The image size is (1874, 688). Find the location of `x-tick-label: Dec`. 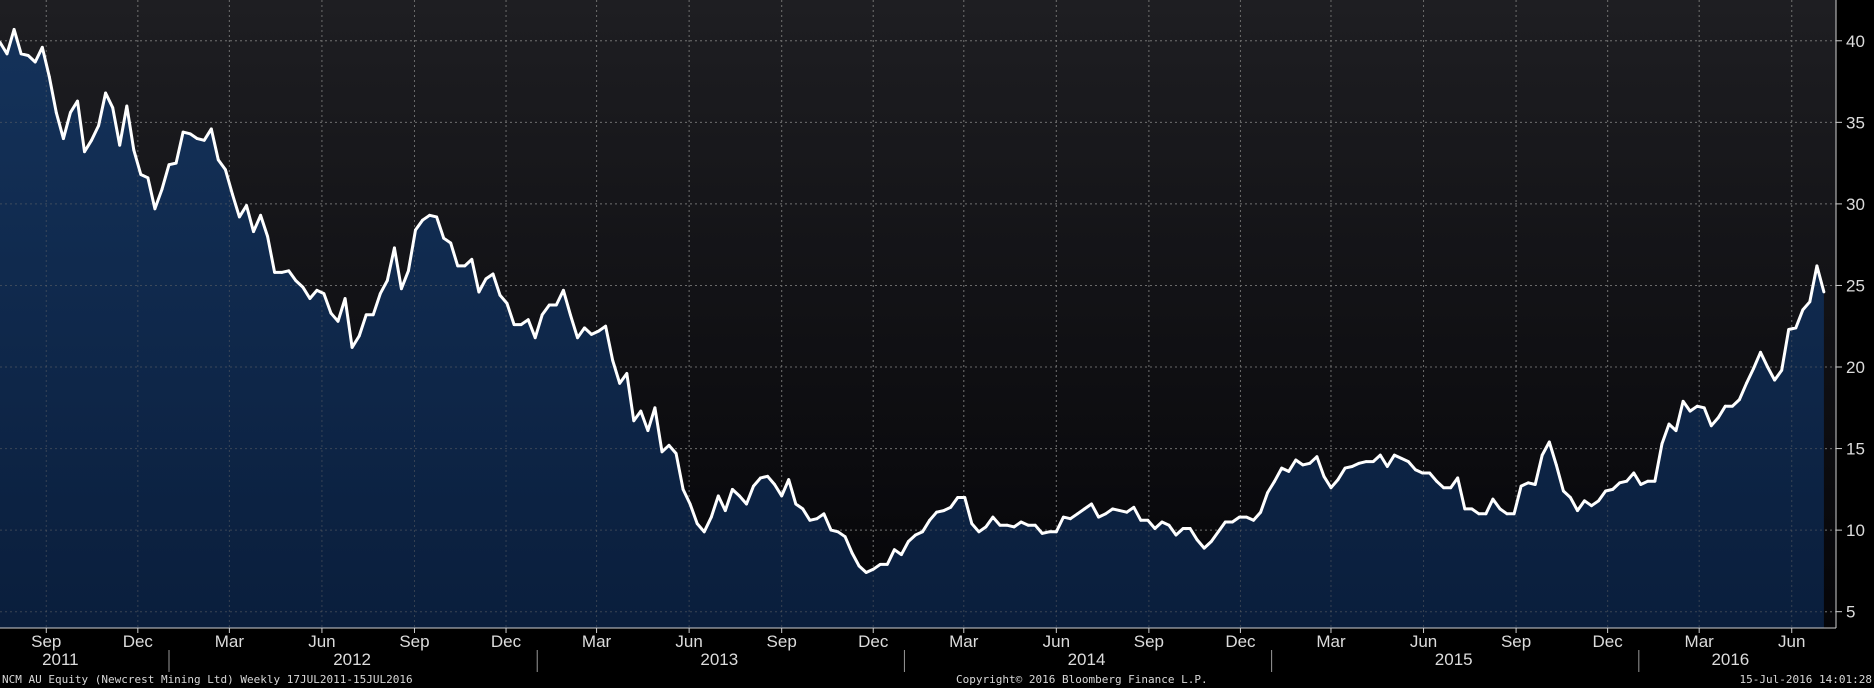

x-tick-label: Dec is located at coordinates (1240, 641).